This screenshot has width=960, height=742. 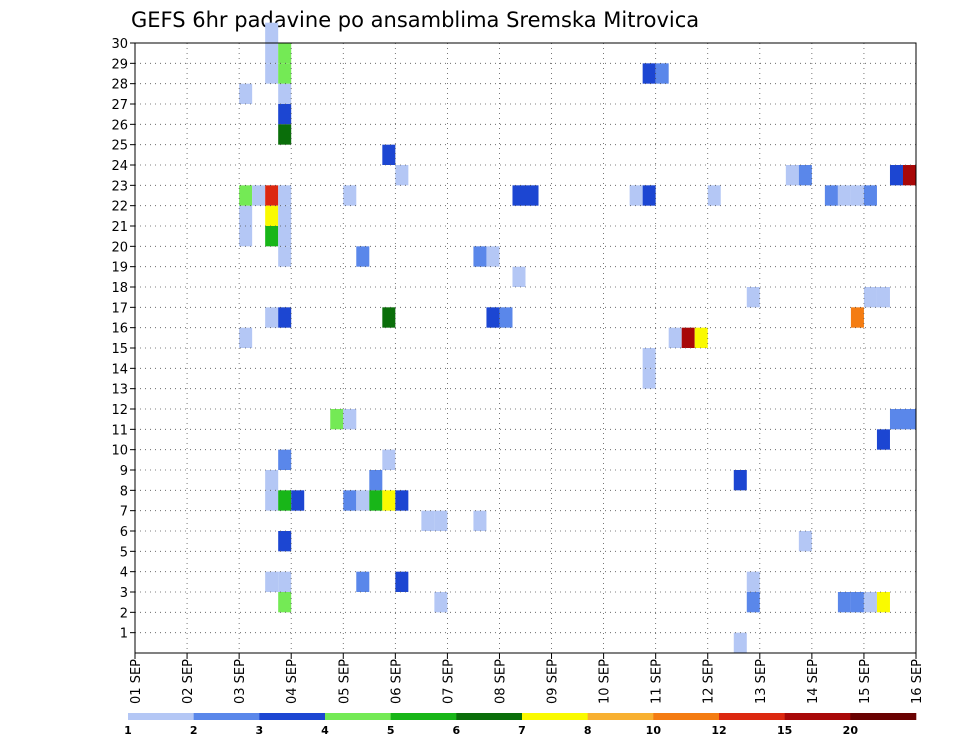 What do you see at coordinates (124, 471) in the screenshot?
I see `y-tick-label: 9` at bounding box center [124, 471].